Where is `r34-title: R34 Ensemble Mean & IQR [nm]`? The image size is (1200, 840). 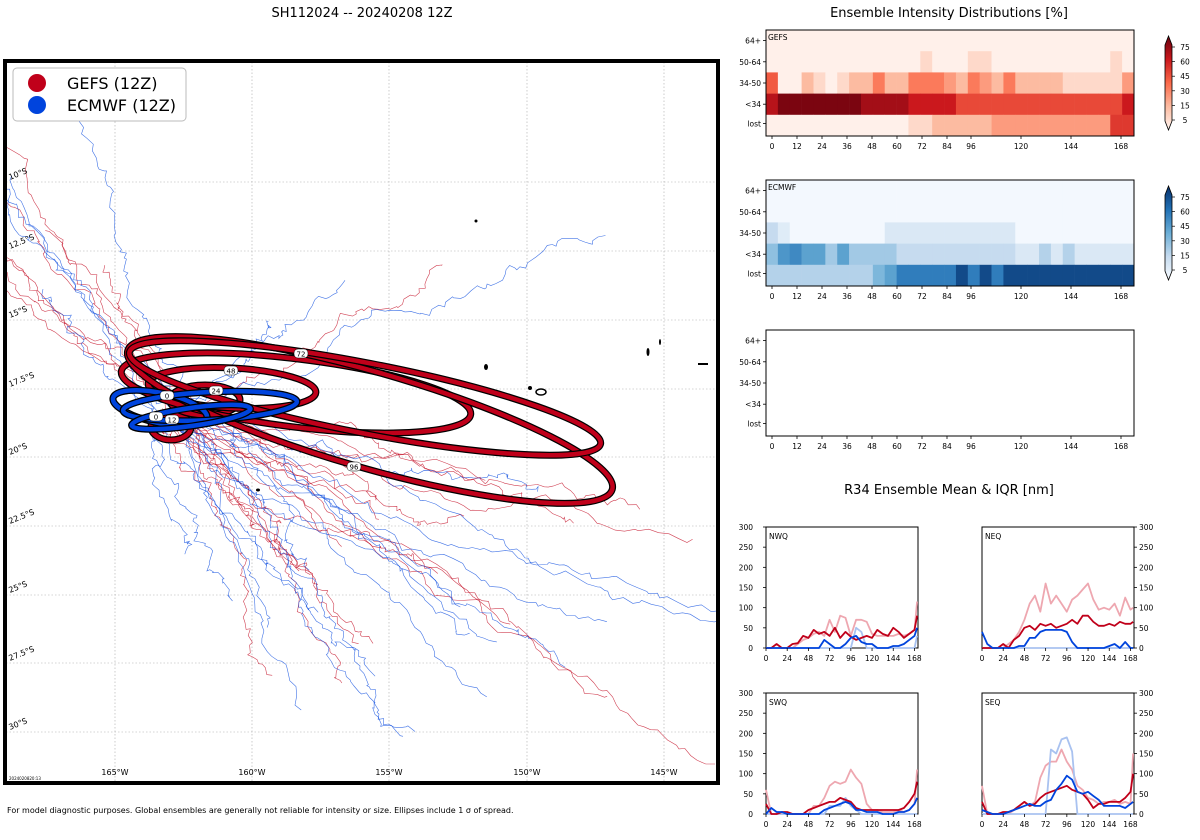
r34-title: R34 Ensemble Mean & IQR [nm] is located at coordinates (949, 490).